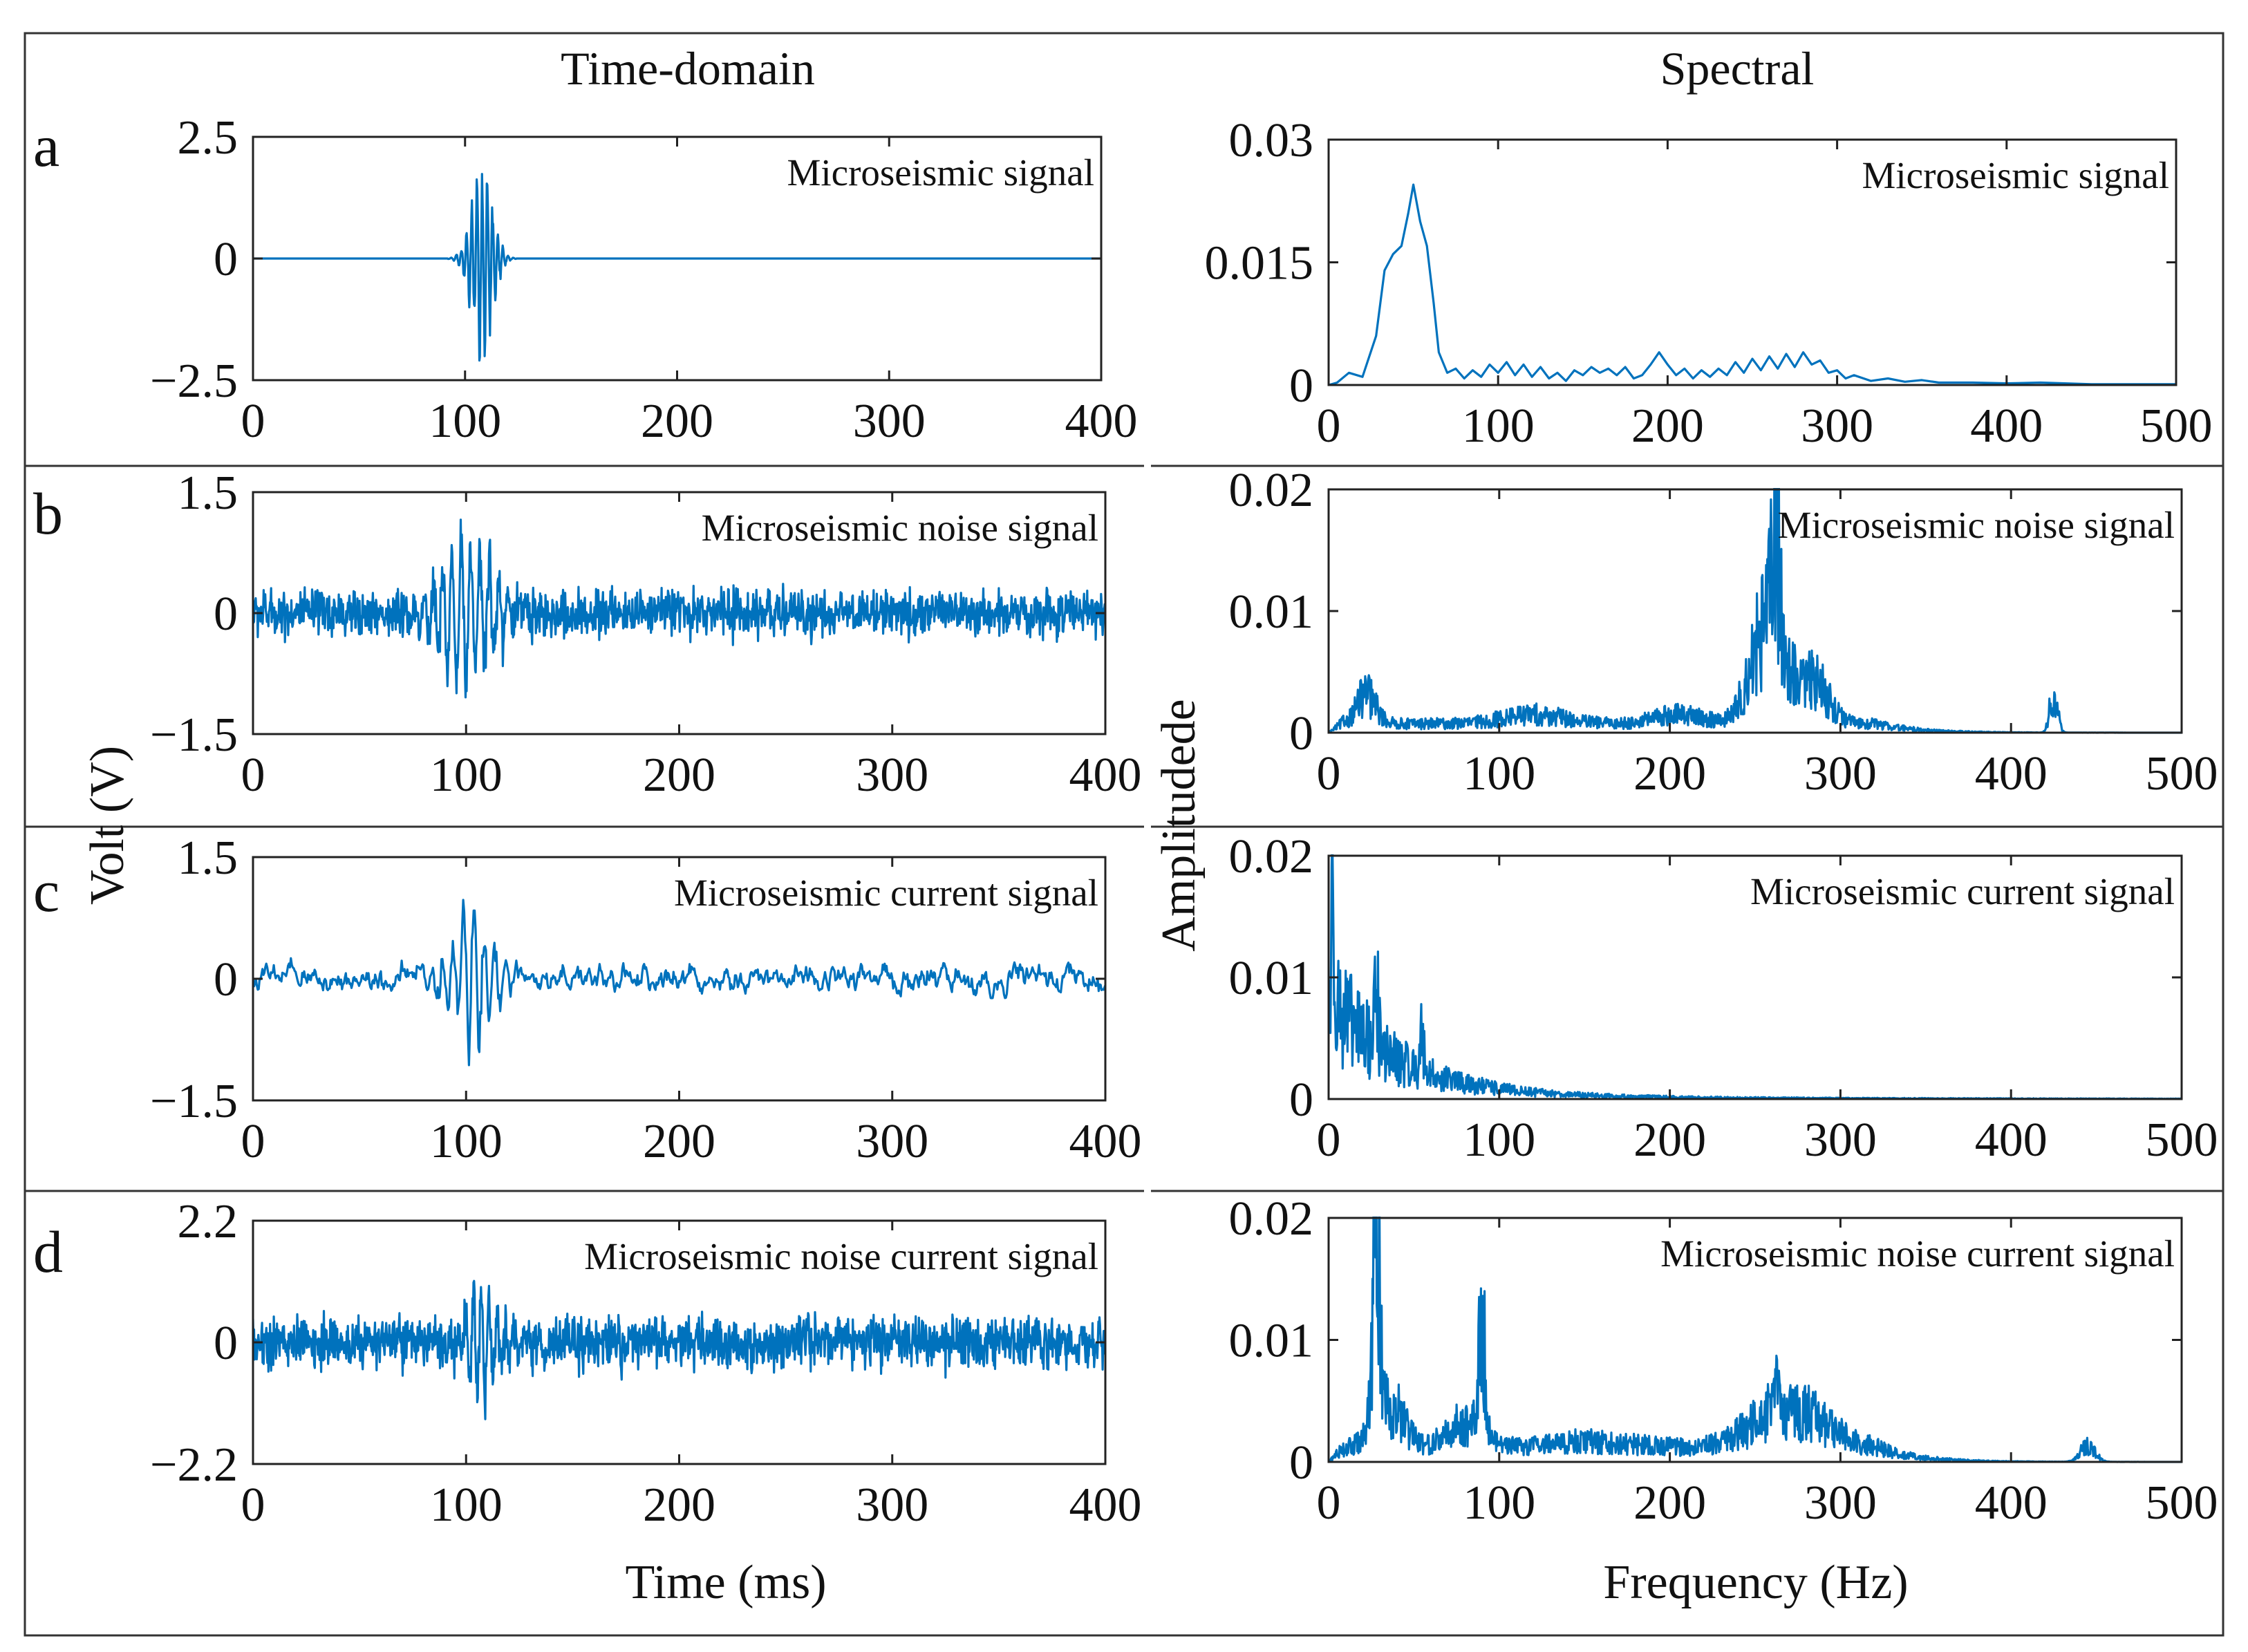  Describe the element at coordinates (1259, 263) in the screenshot. I see `y-tick-label: 0.015` at that location.